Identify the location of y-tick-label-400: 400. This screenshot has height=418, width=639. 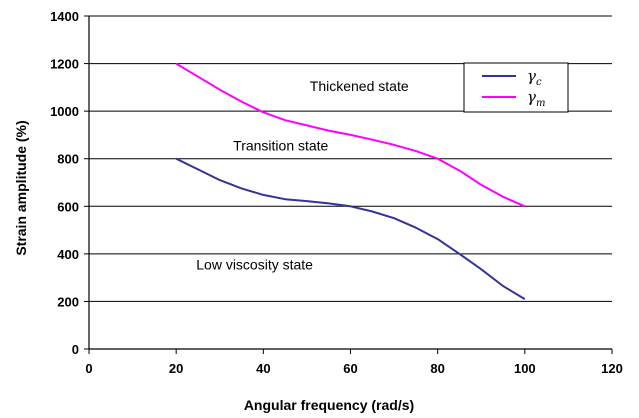
(68, 254).